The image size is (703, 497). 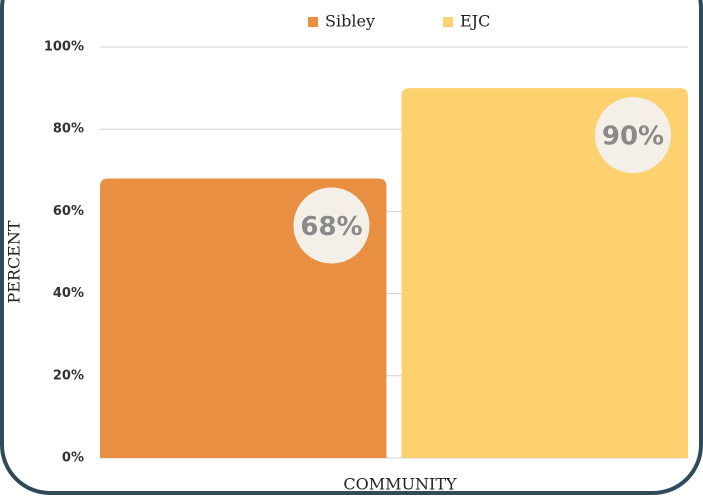 What do you see at coordinates (64, 47) in the screenshot?
I see `y-tick-label: 100%` at bounding box center [64, 47].